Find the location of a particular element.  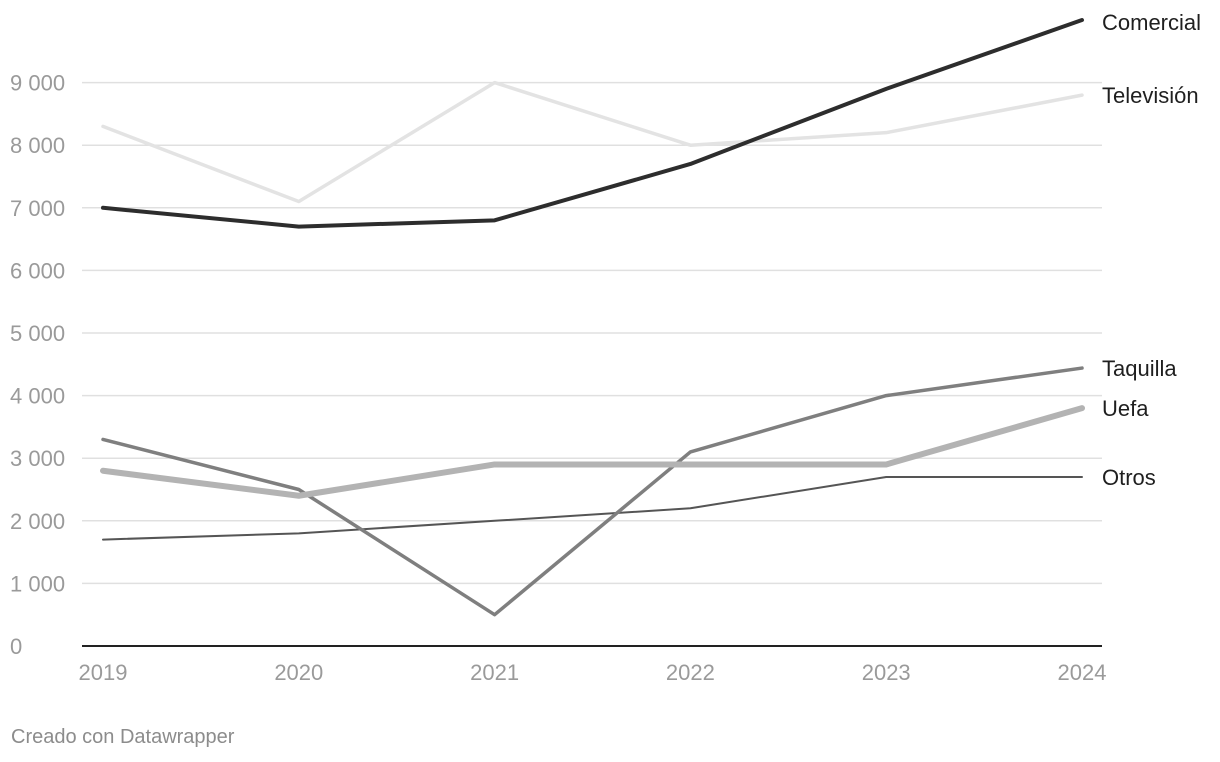

series-label-otros: Otros is located at coordinates (1129, 477).